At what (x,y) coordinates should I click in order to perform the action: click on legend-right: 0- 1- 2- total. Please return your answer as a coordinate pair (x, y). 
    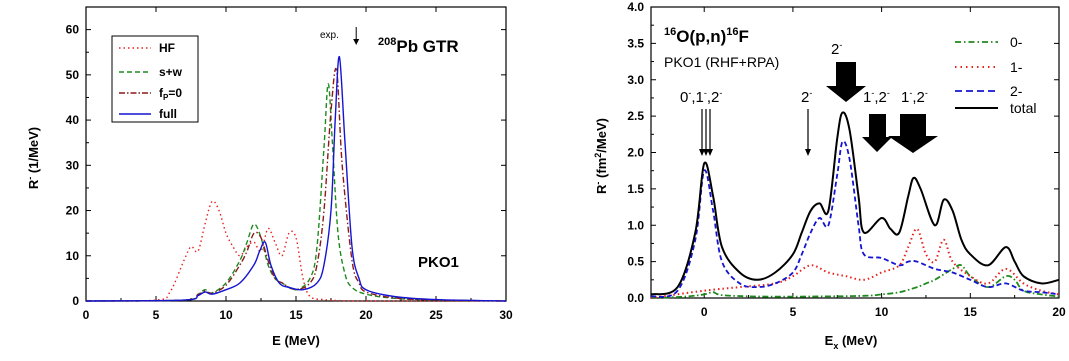
    Looking at the image, I should click on (995, 75).